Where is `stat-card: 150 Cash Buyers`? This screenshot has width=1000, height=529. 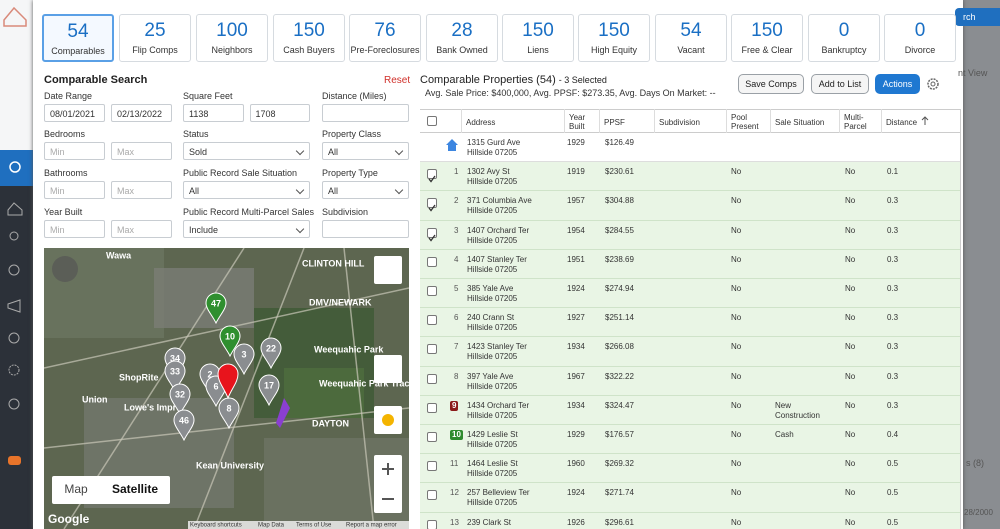 stat-card: 150 Cash Buyers is located at coordinates (309, 38).